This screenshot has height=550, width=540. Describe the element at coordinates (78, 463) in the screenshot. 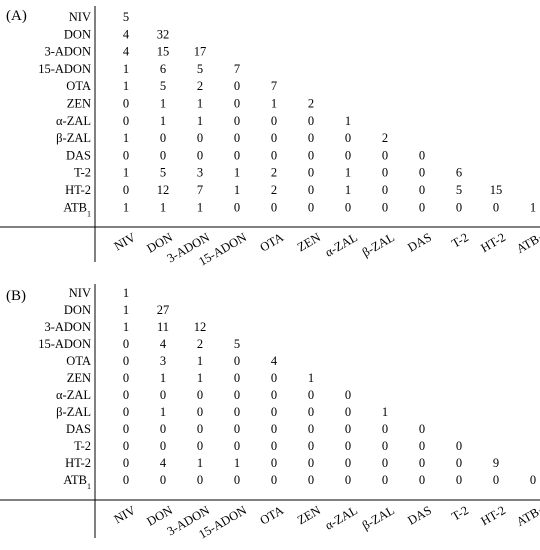

I see `row-label: HT-2` at that location.